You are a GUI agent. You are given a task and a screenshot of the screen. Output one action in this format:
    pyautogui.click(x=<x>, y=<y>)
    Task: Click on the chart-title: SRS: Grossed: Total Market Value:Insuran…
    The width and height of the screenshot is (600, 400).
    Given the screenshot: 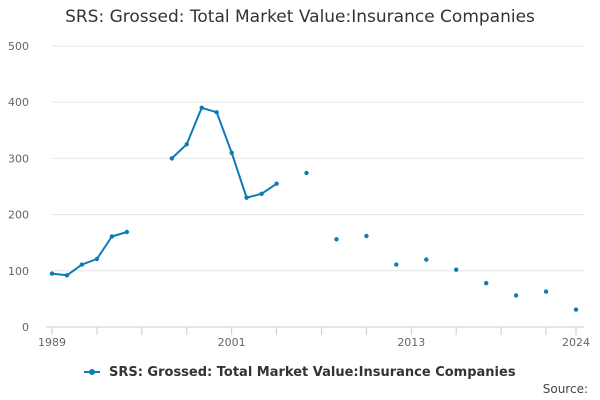 What is the action you would take?
    pyautogui.click(x=300, y=17)
    